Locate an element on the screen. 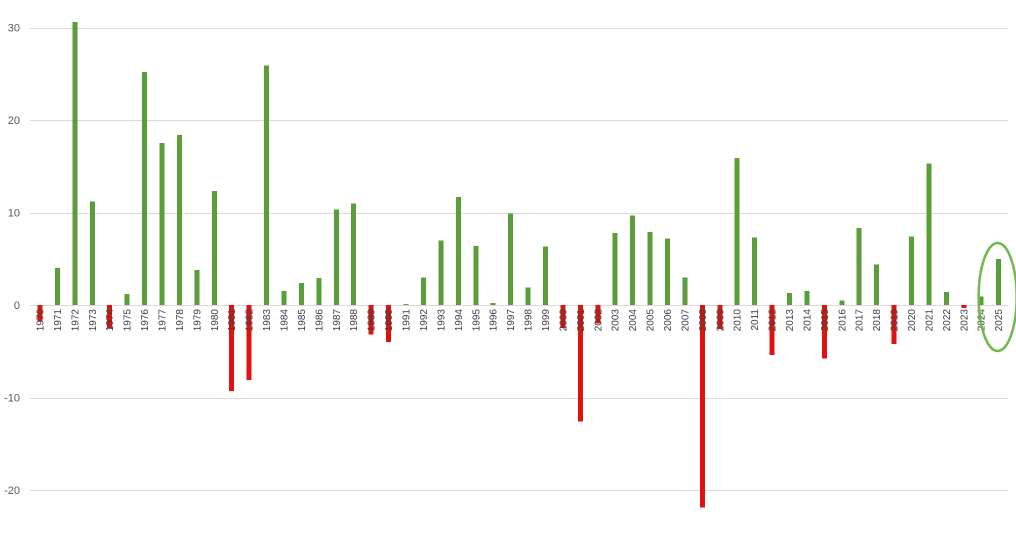 The width and height of the screenshot is (1016, 537). bar-2024 is located at coordinates (981, 301).